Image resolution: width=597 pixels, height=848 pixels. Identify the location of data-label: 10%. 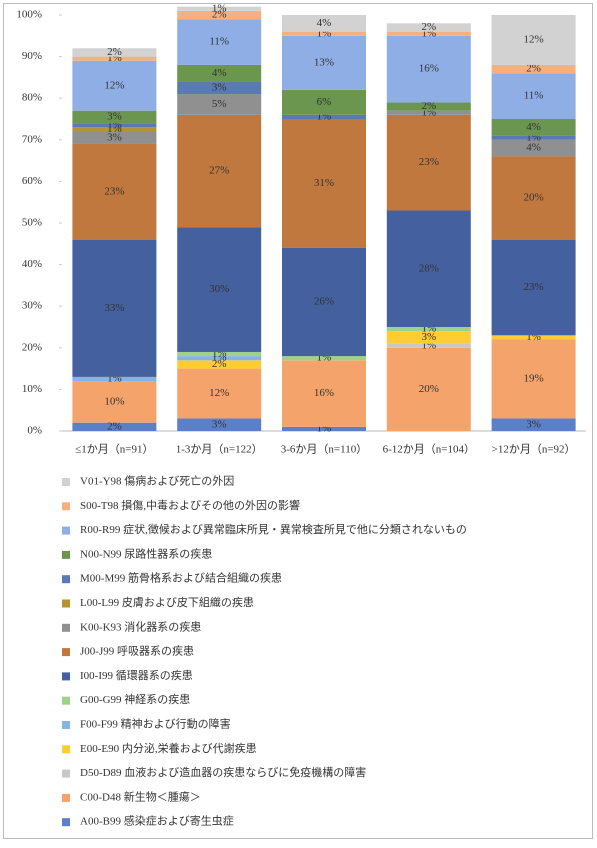
(114, 401).